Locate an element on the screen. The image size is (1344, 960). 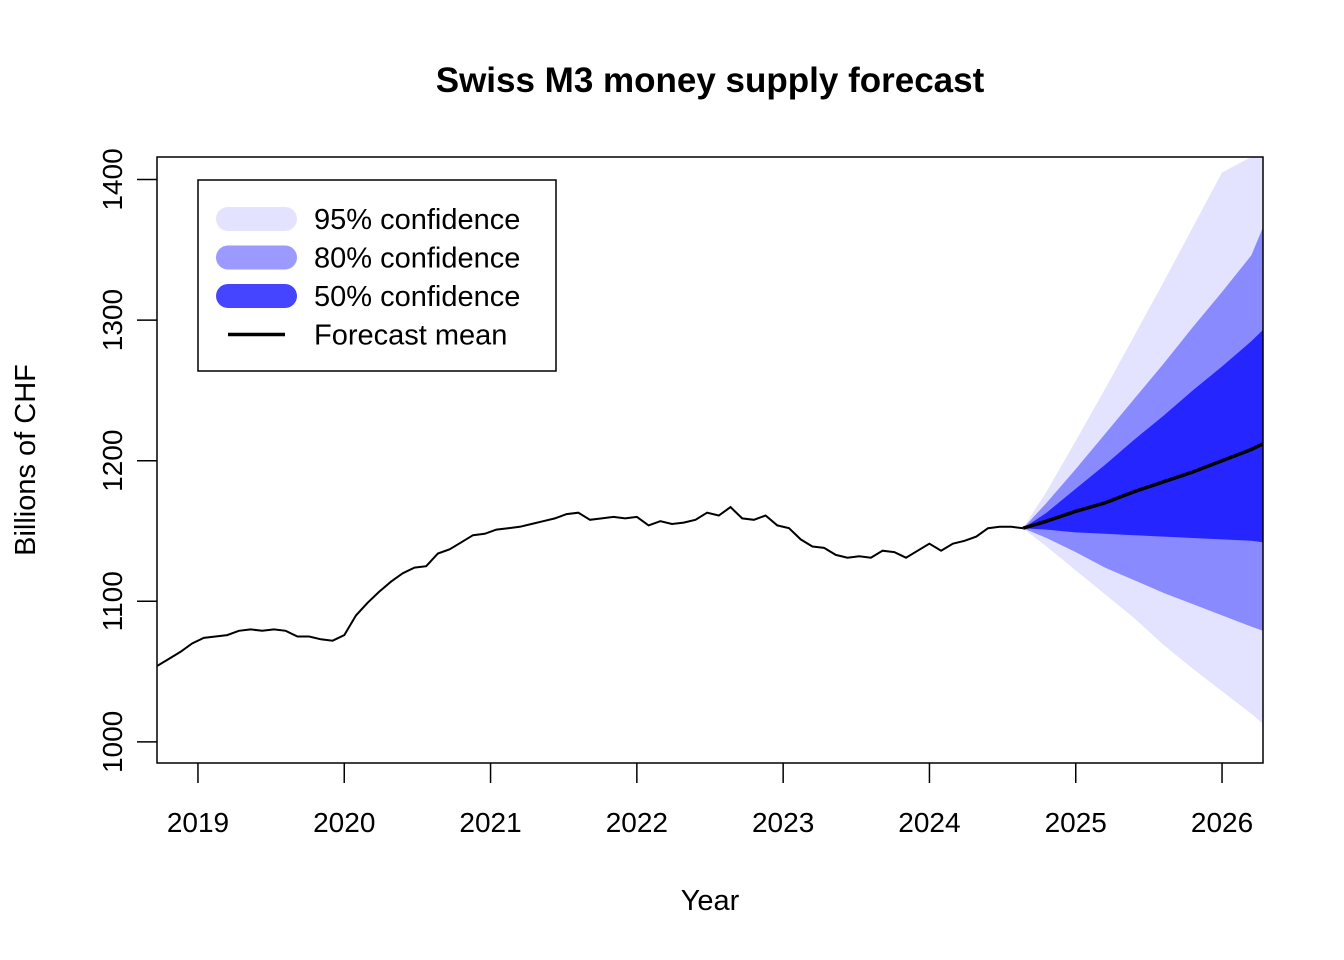
y-tick-label: 1200 is located at coordinates (112, 461).